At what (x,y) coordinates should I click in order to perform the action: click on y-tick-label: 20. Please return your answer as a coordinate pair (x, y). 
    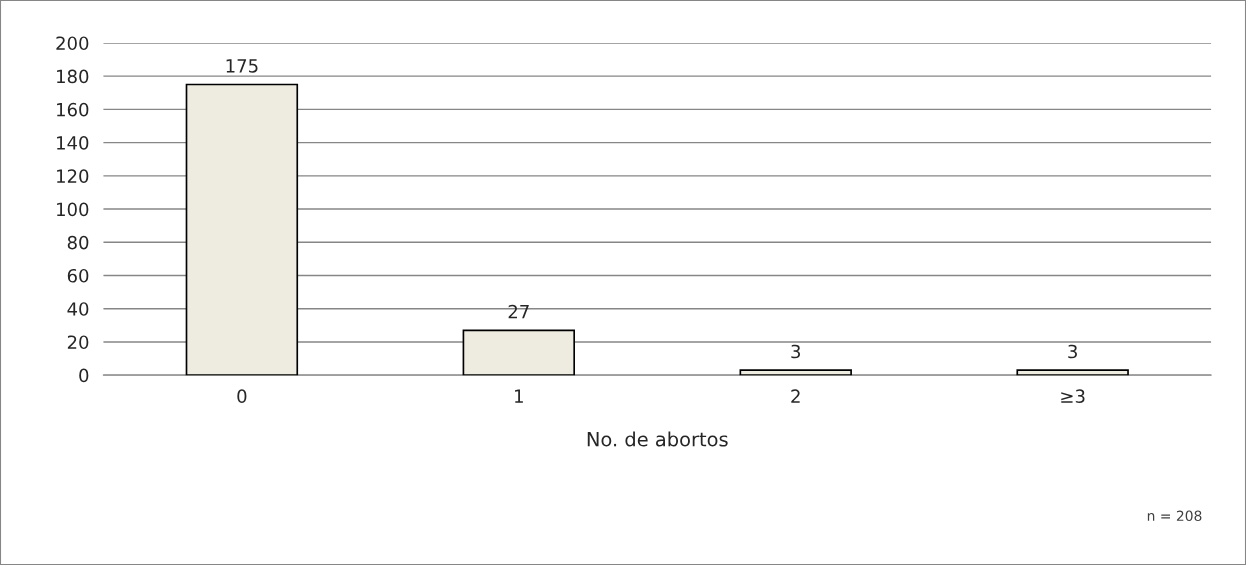
    Looking at the image, I should click on (78, 342).